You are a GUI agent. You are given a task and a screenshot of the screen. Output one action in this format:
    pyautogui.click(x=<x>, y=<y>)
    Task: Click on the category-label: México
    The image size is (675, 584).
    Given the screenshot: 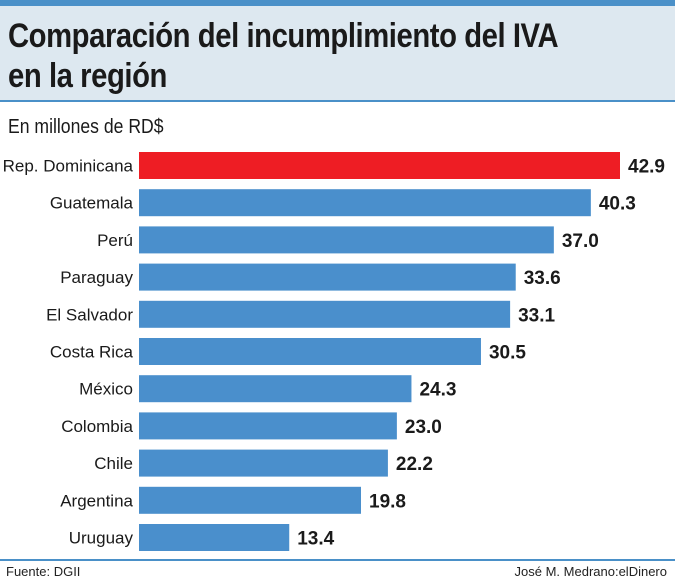 What is the action you would take?
    pyautogui.click(x=106, y=389)
    